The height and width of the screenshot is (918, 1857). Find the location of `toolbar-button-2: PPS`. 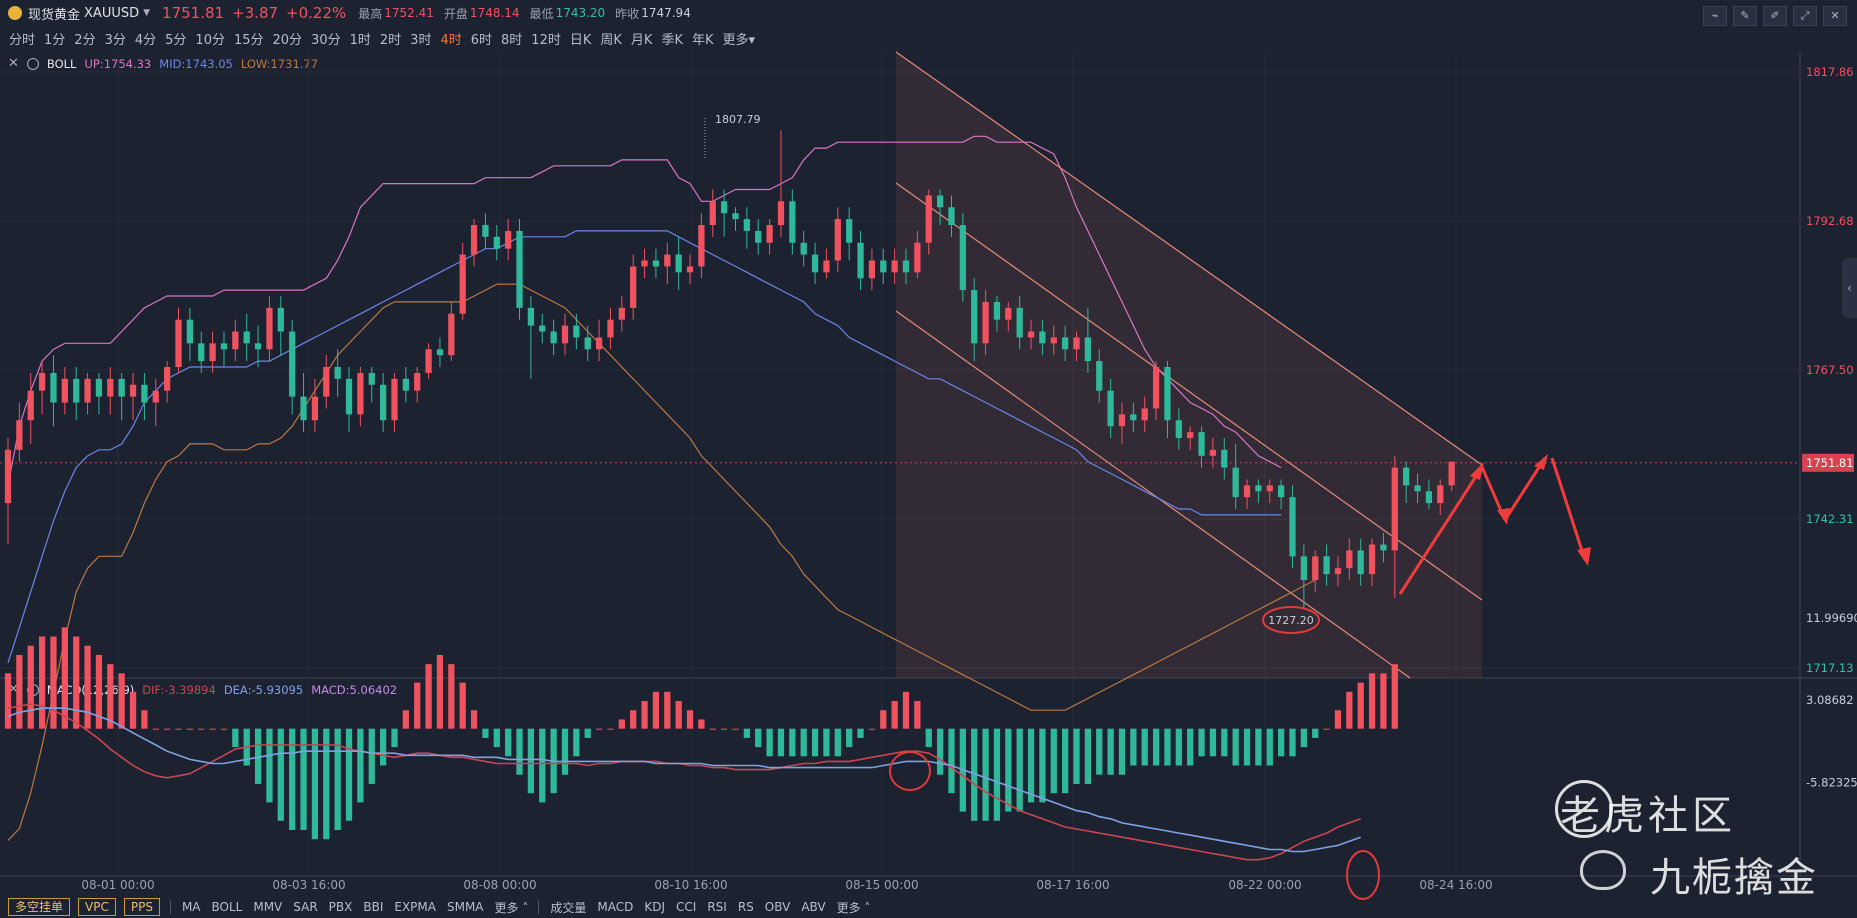

toolbar-button-2: PPS is located at coordinates (141, 907).